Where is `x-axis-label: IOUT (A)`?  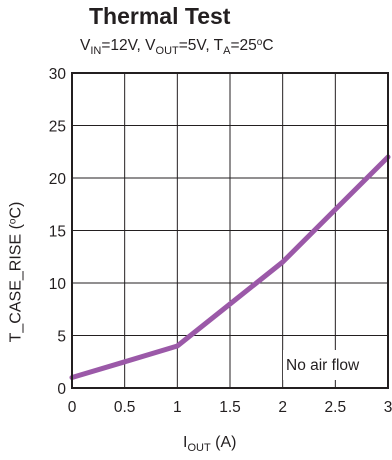
x-axis-label: IOUT (A) is located at coordinates (209, 445).